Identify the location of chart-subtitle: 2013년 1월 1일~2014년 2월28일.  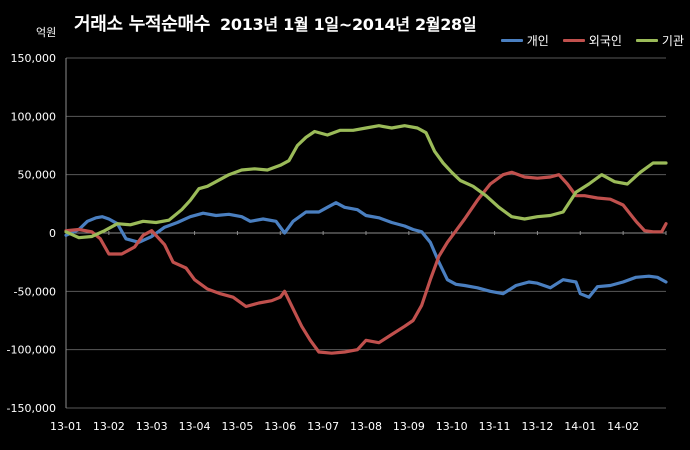
(348, 24).